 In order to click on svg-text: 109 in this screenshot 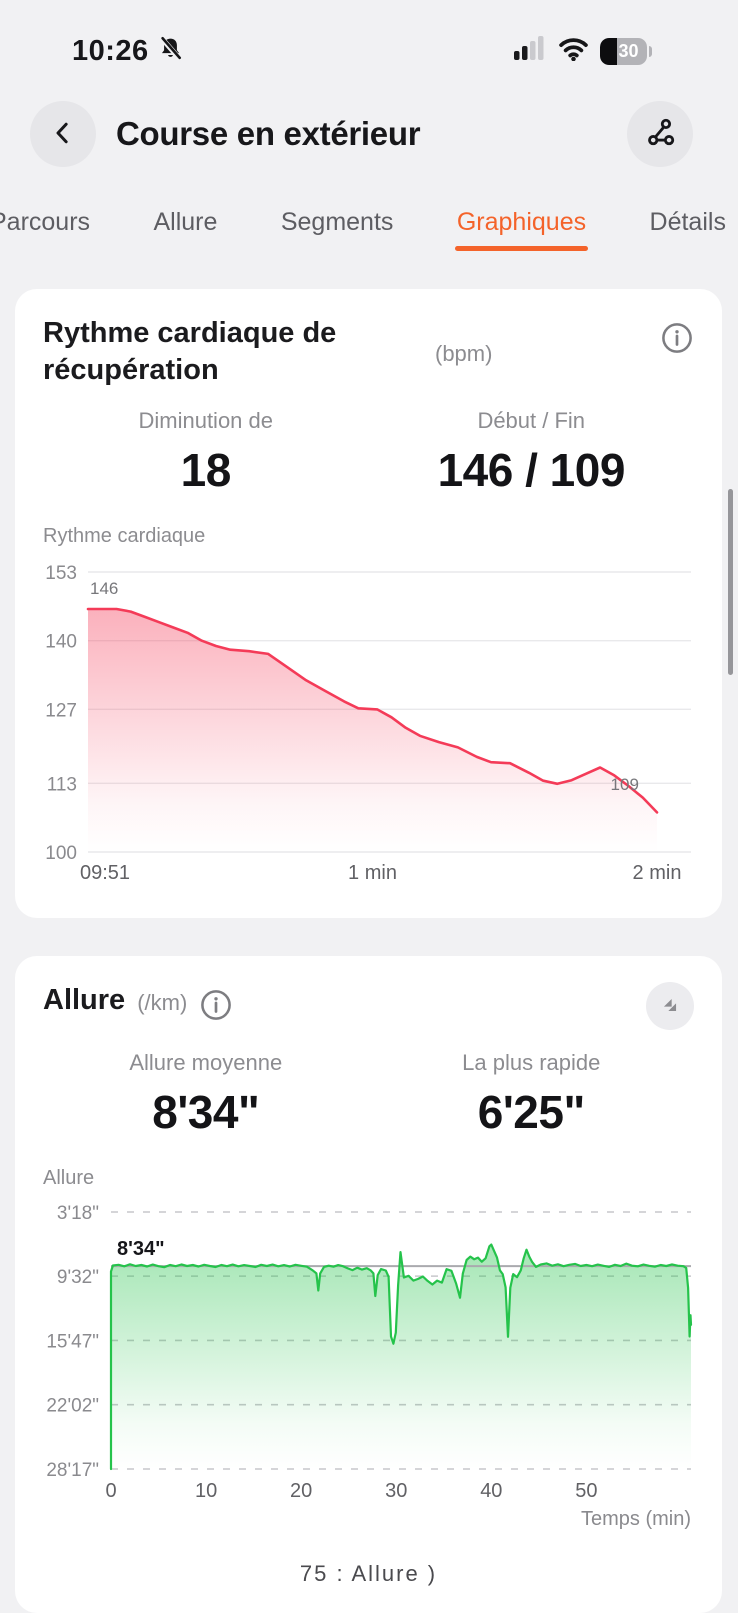, I will do `click(625, 784)`.